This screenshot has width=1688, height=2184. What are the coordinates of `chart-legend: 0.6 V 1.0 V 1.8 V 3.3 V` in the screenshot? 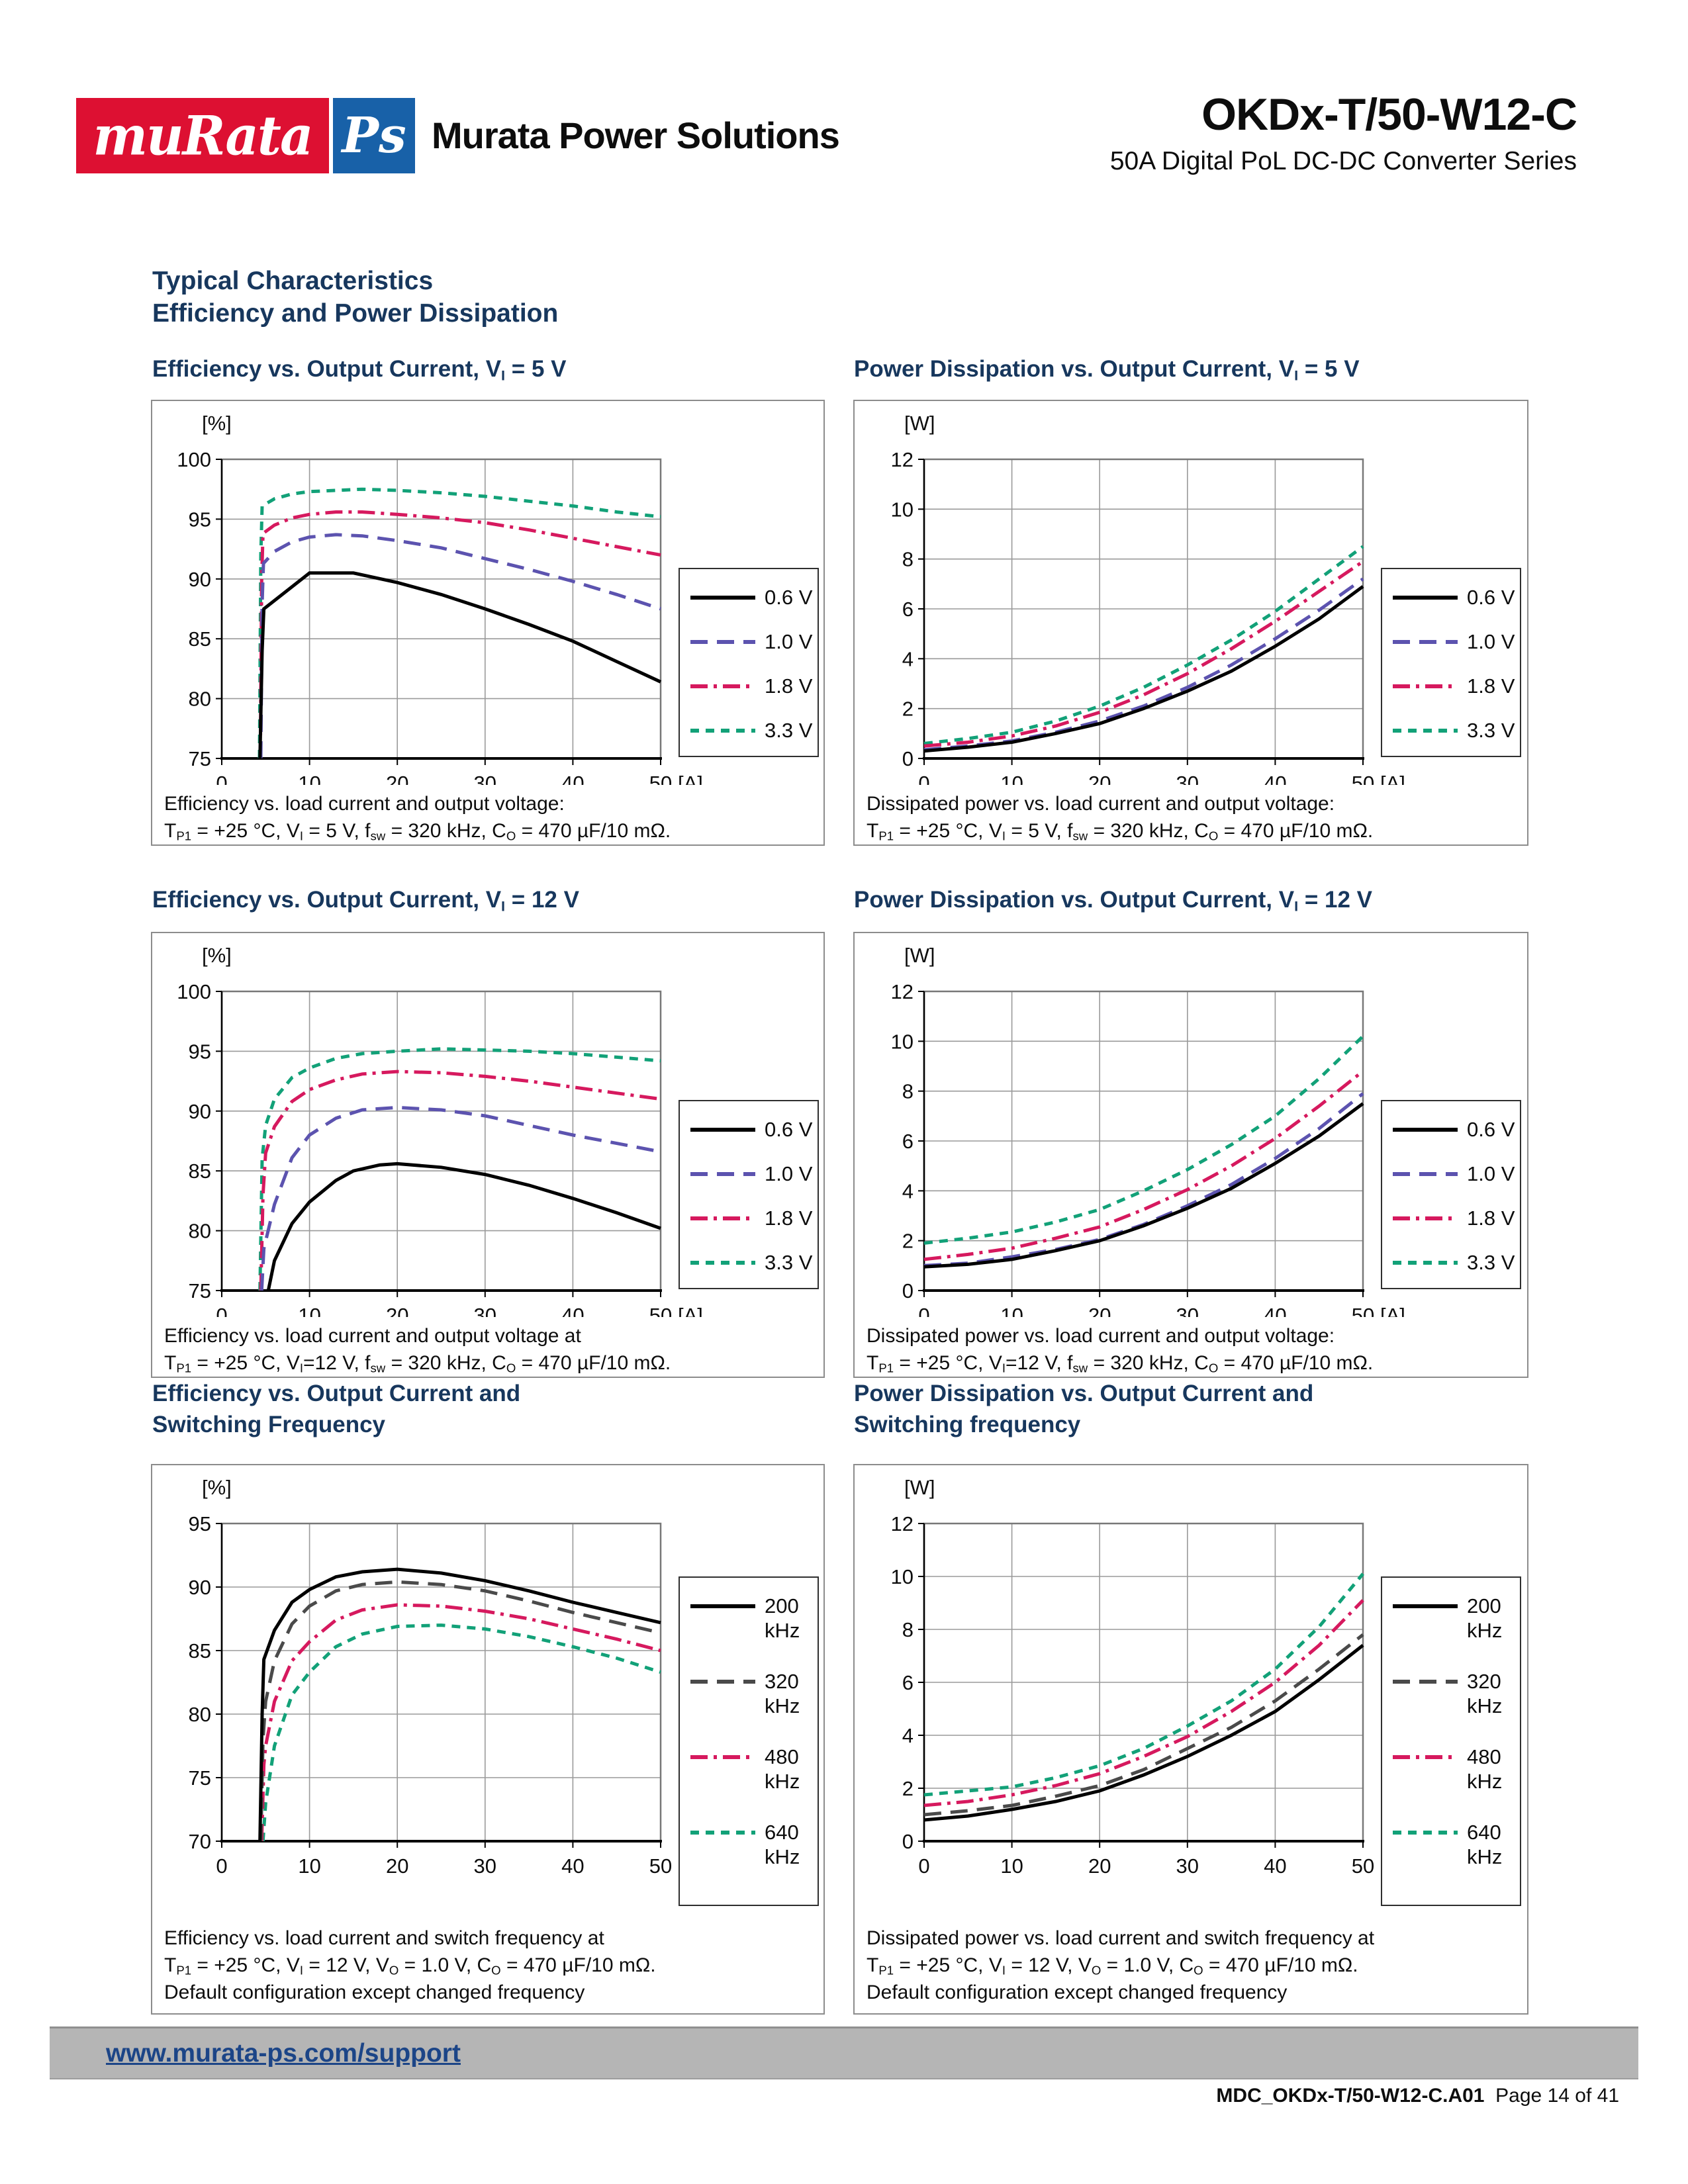 It's located at (749, 1194).